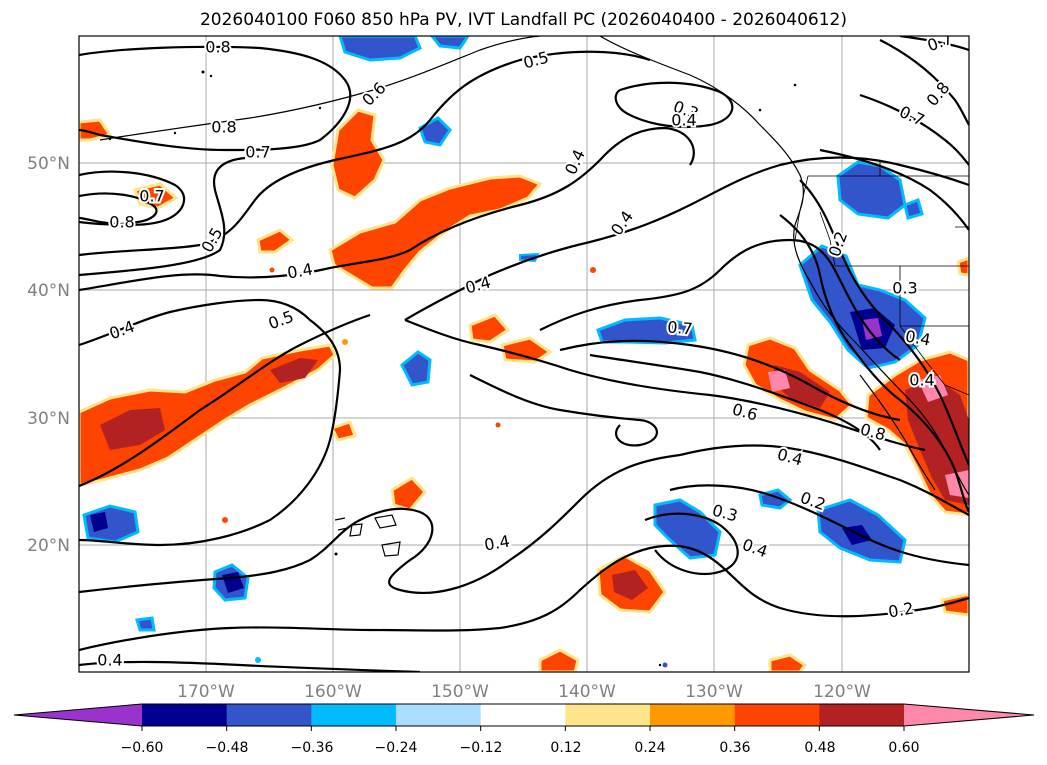 The width and height of the screenshot is (1047, 765). What do you see at coordinates (460, 692) in the screenshot?
I see `lon-label: 150°W` at bounding box center [460, 692].